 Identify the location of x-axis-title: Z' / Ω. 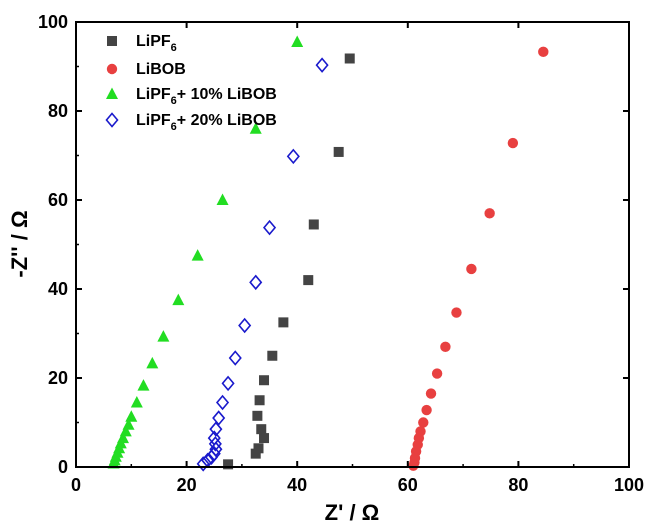
(352, 512).